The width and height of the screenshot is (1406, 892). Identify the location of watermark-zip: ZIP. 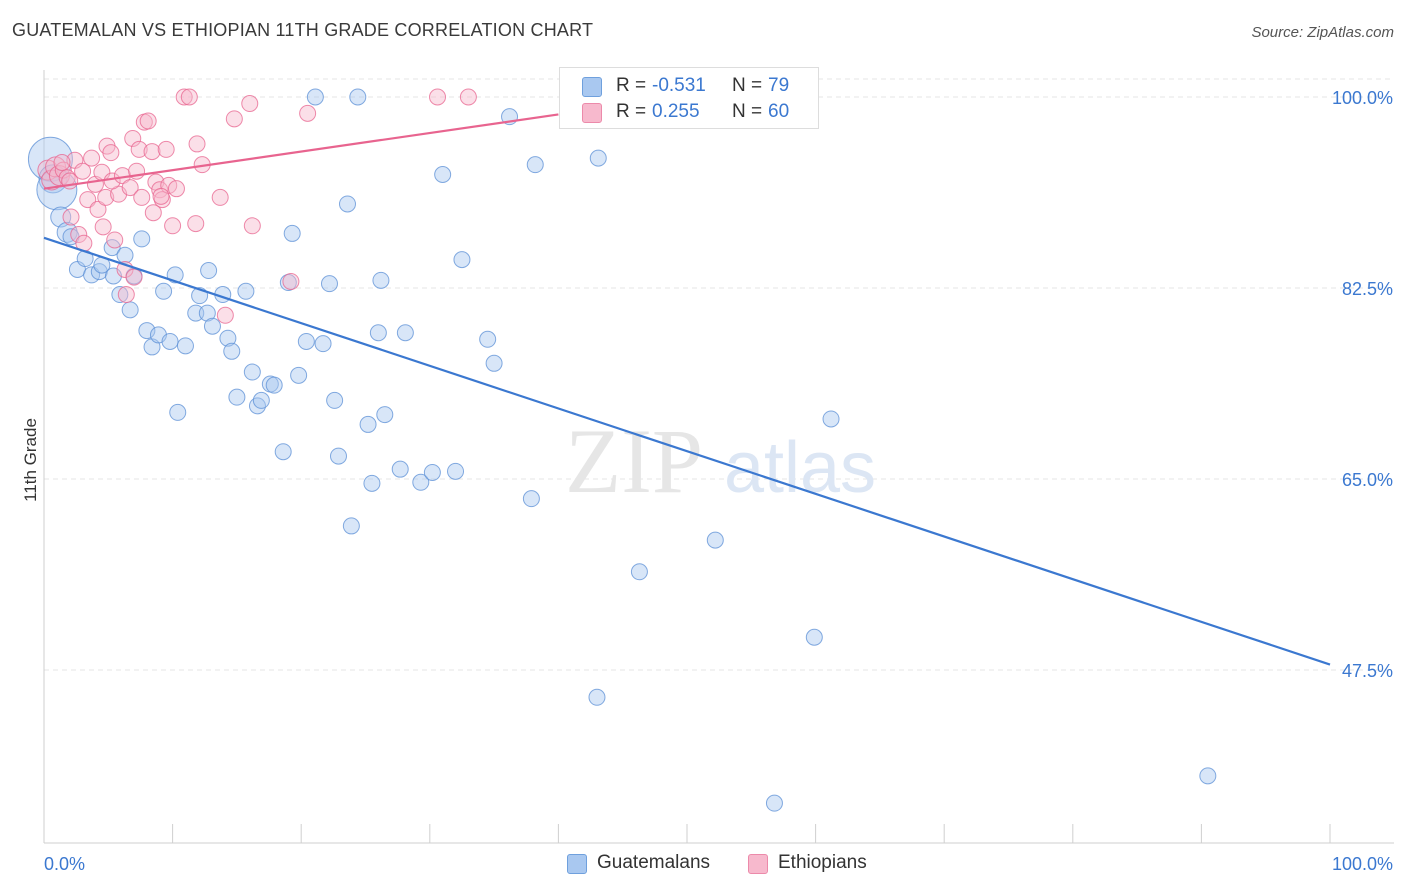
(634, 461).